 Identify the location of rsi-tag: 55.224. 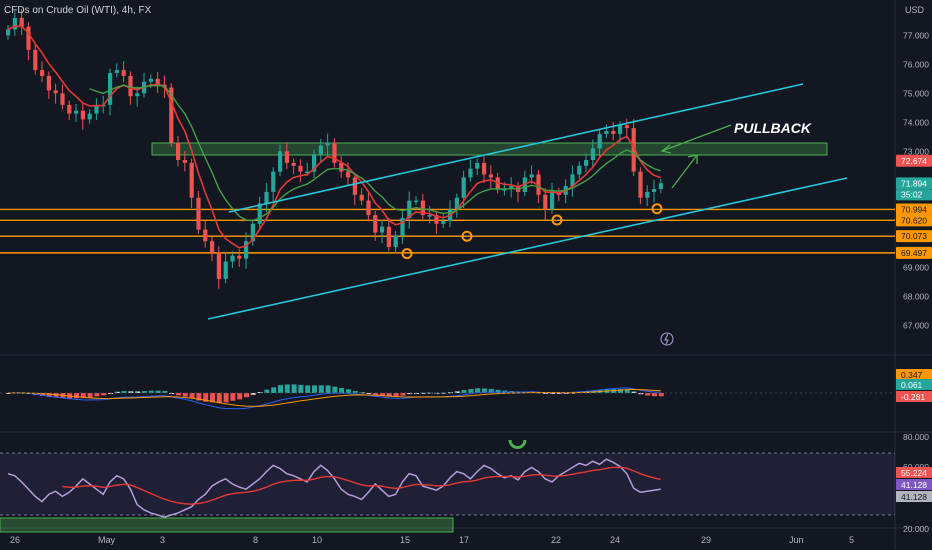
(914, 473).